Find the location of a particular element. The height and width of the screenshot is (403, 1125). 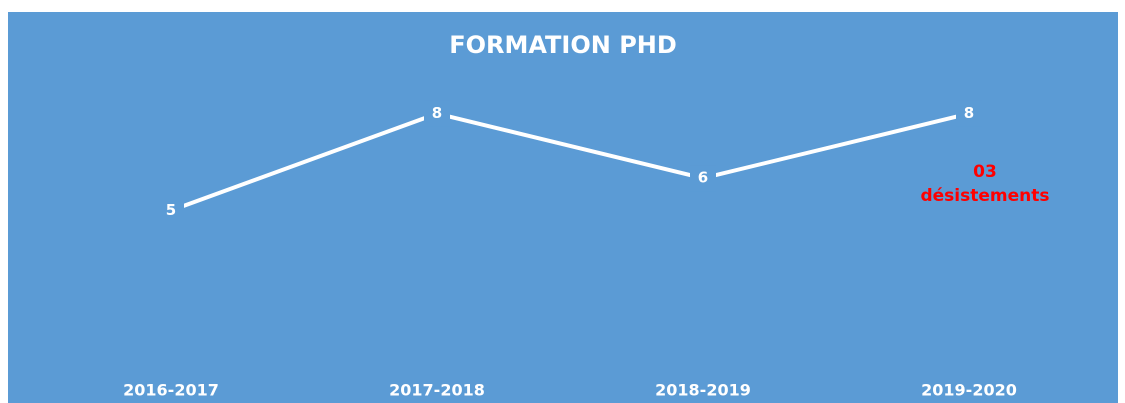

x-tick-label: 2016-2017 is located at coordinates (171, 390).